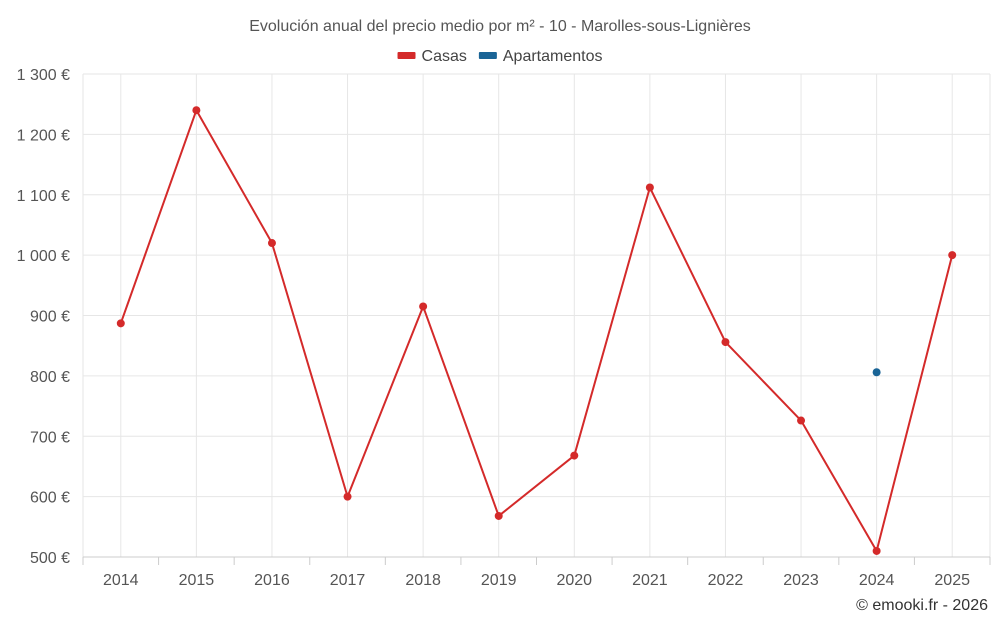  What do you see at coordinates (406, 55) in the screenshot?
I see `legend-swatch-casas` at bounding box center [406, 55].